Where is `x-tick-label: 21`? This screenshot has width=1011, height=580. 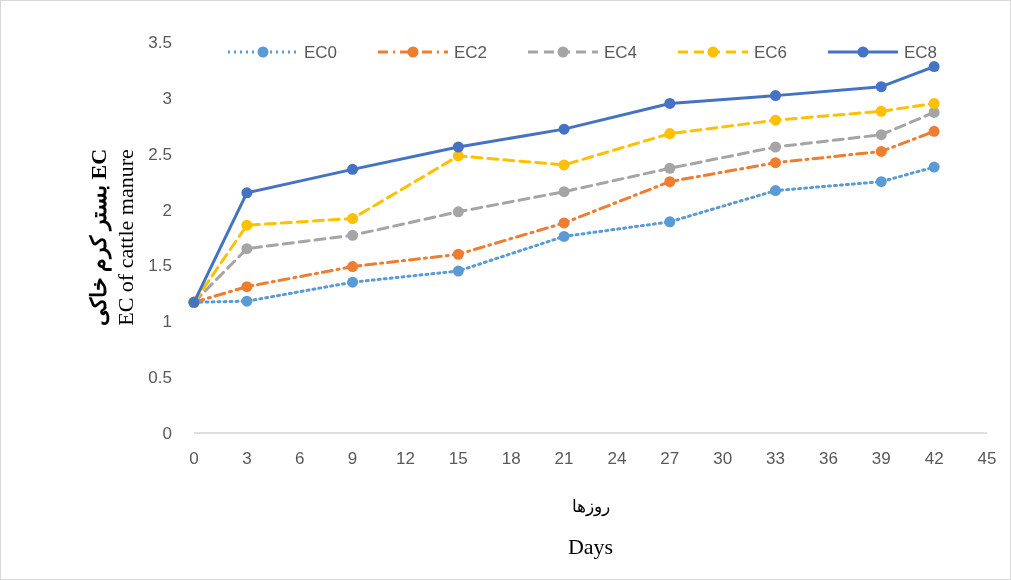
x-tick-label: 21 is located at coordinates (564, 458).